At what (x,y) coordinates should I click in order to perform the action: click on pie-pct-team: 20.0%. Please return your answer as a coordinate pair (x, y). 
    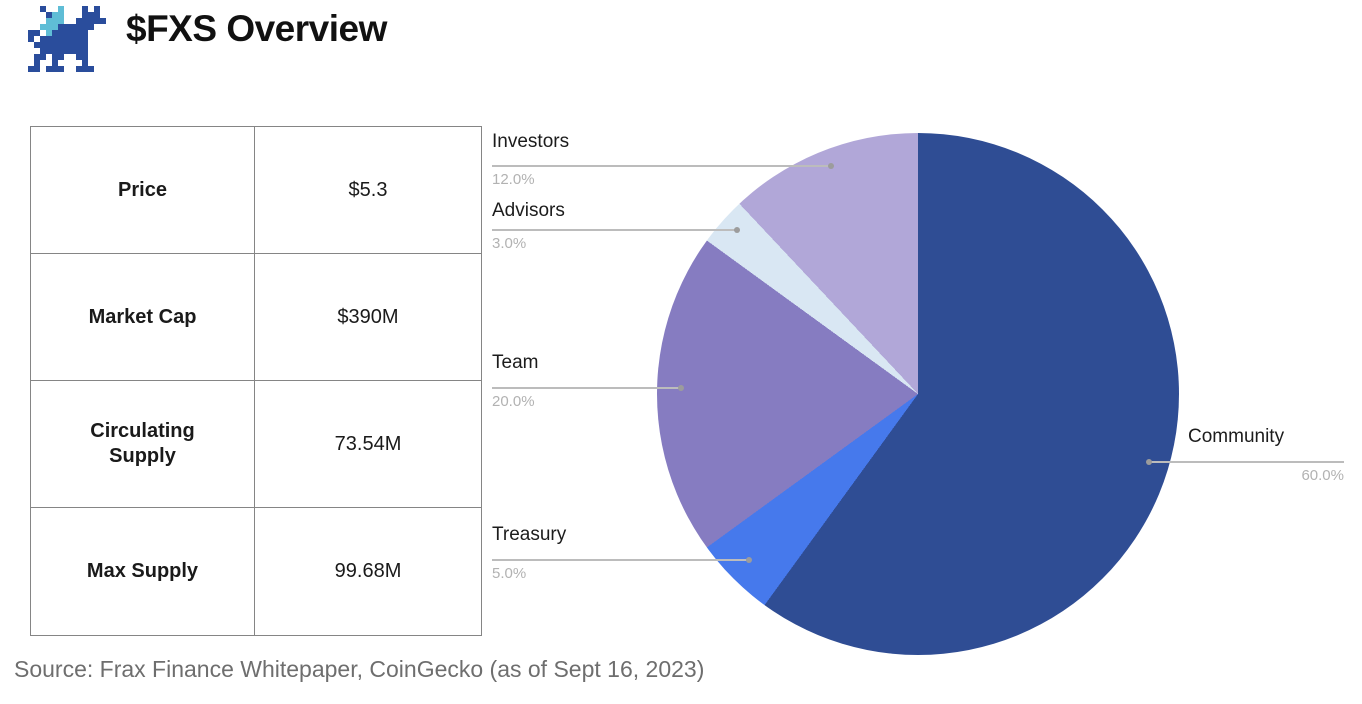
    Looking at the image, I should click on (513, 401).